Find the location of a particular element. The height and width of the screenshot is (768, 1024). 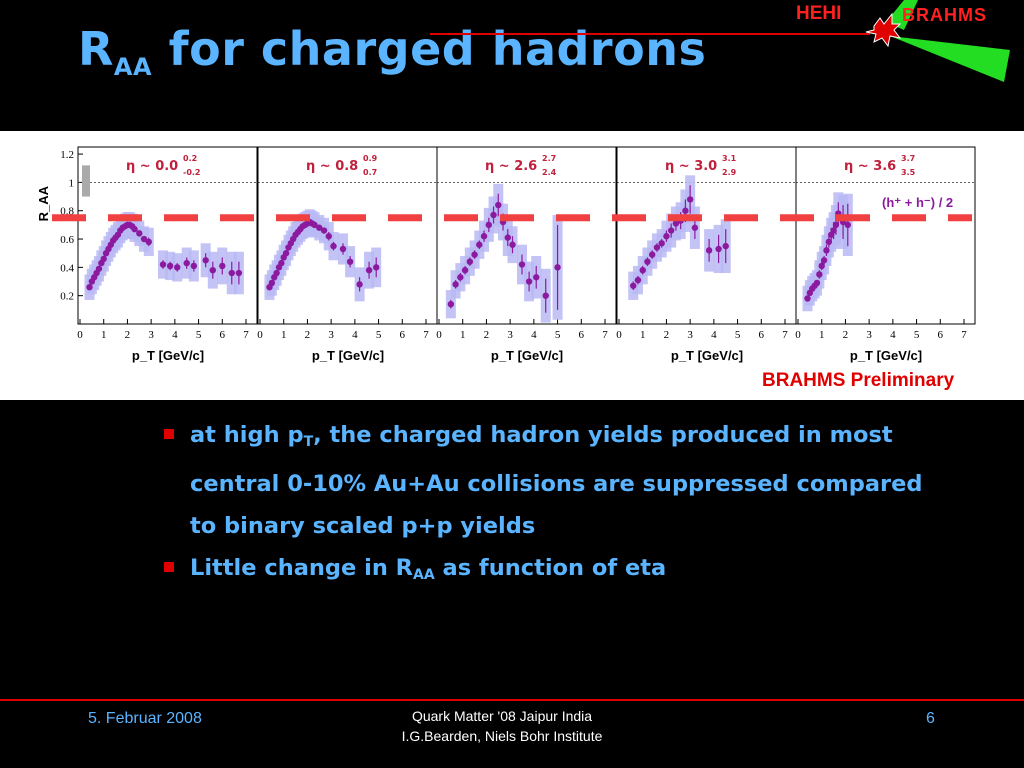

bullet-marker is located at coordinates (169, 434).